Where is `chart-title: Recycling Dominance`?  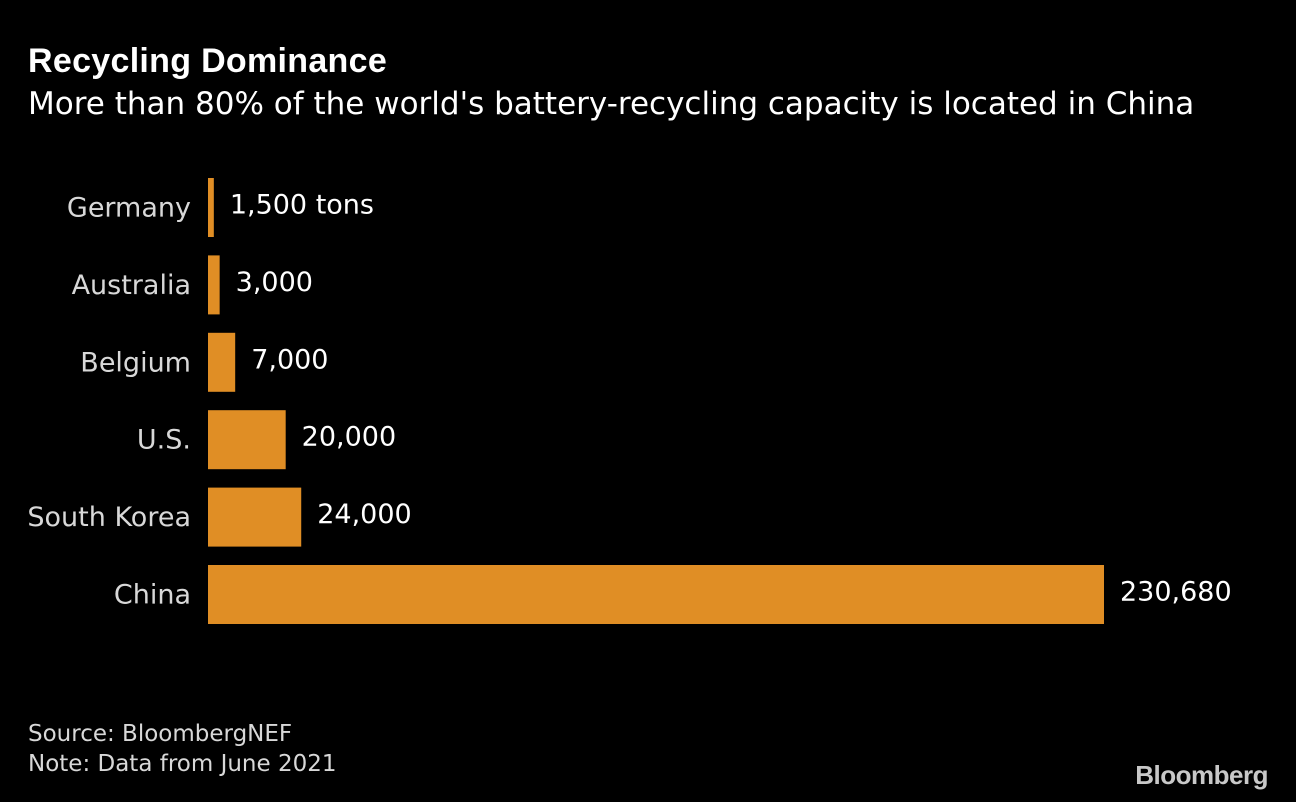
chart-title: Recycling Dominance is located at coordinates (208, 61).